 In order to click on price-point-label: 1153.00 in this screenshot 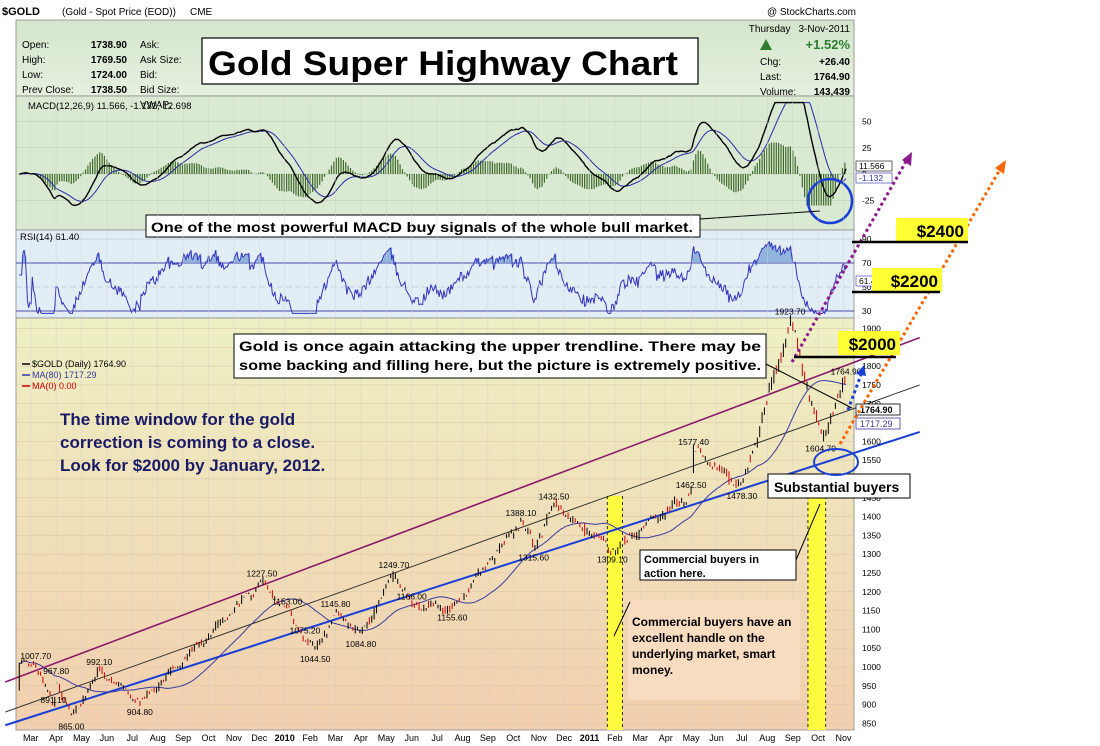, I will do `click(287, 601)`.